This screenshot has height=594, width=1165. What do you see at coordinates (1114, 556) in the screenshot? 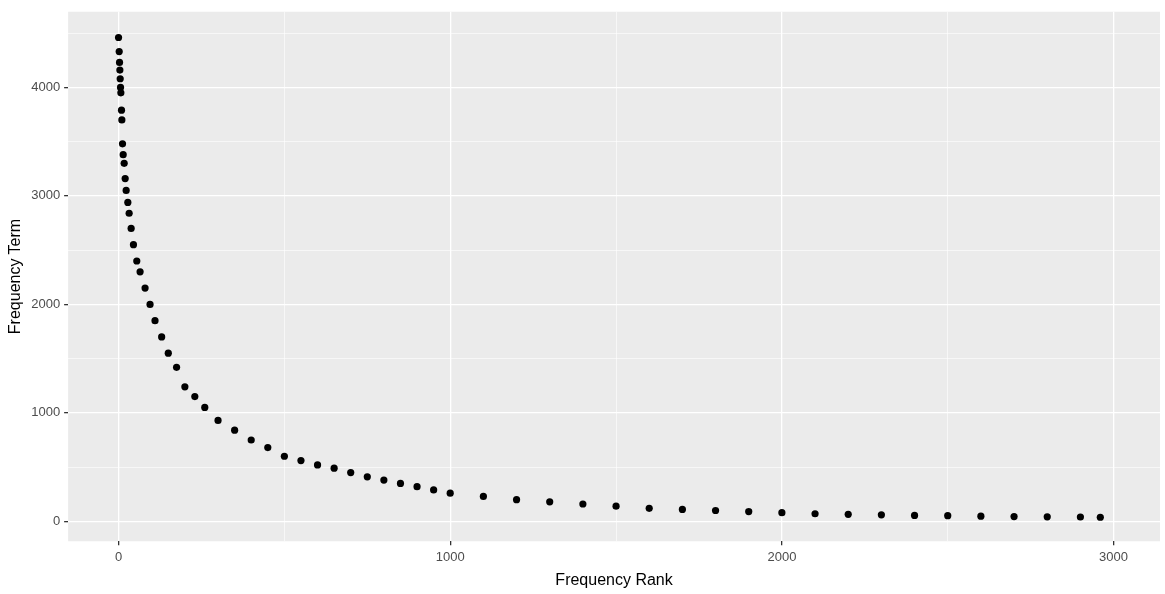
I see `x-tick-label: 3000` at bounding box center [1114, 556].